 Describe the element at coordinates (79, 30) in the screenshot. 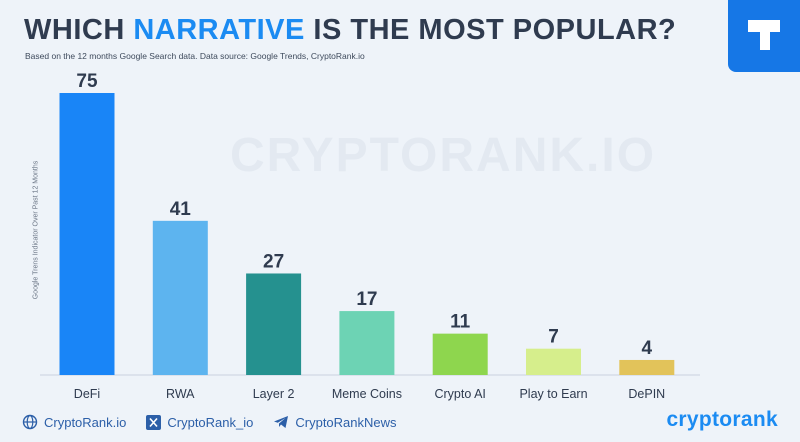

I see `title-part-1: WHICH` at that location.